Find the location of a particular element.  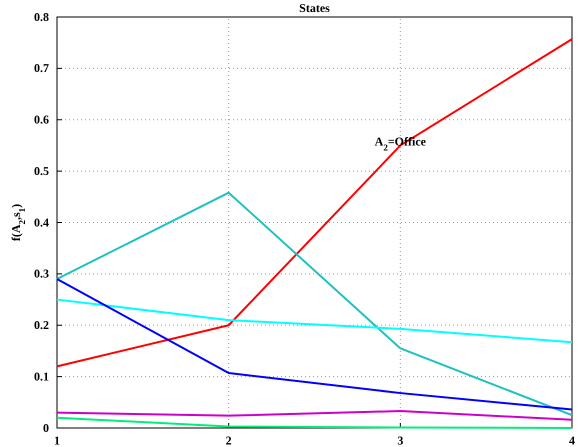

y-tick-label: 0.6 is located at coordinates (41, 119).